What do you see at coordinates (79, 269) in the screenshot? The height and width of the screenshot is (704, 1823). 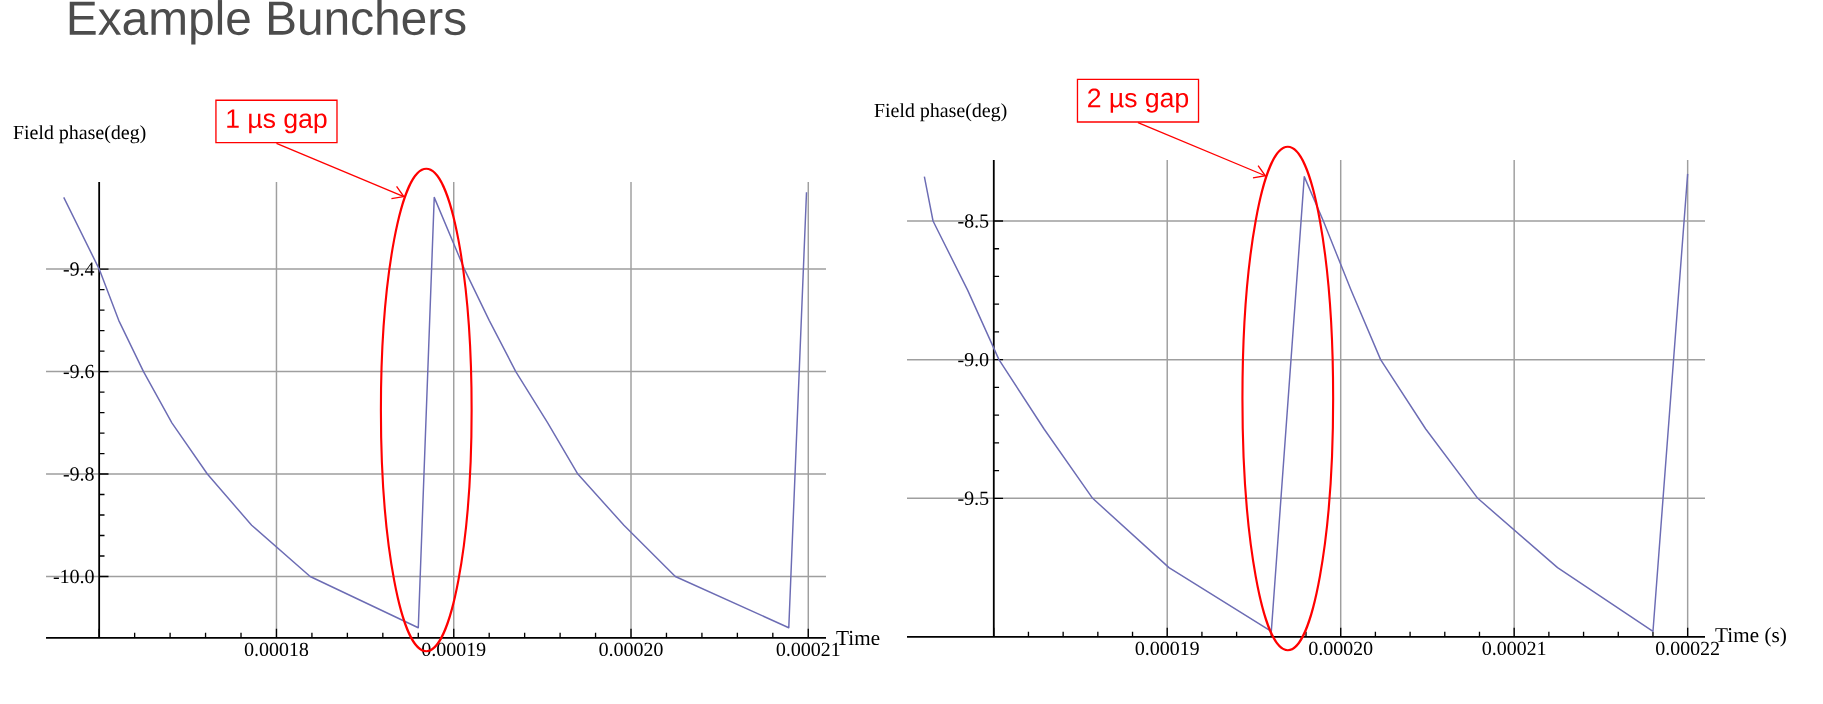 I see `y-tick-label: -9.4` at bounding box center [79, 269].